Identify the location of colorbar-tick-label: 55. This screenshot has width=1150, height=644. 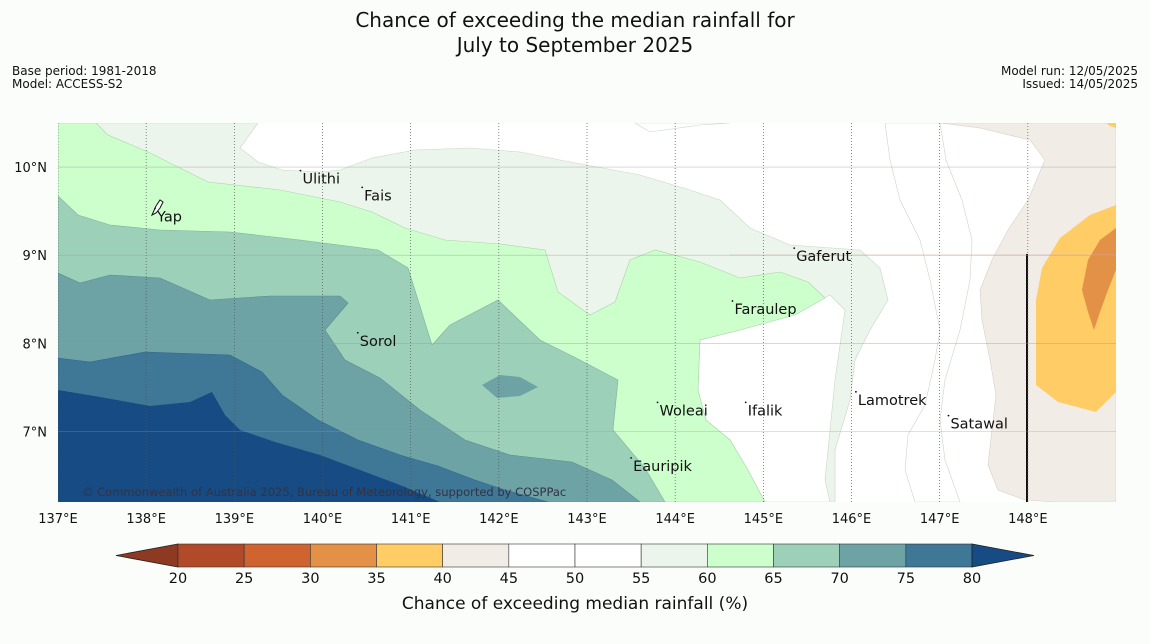
(641, 579).